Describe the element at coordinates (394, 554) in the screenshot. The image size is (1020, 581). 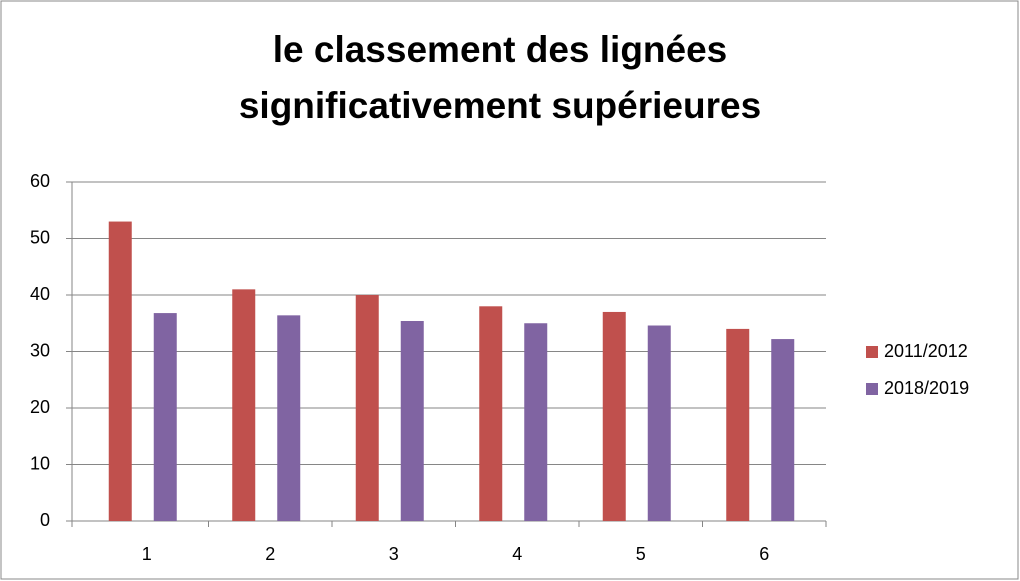
I see `x-tick-label: 3` at that location.